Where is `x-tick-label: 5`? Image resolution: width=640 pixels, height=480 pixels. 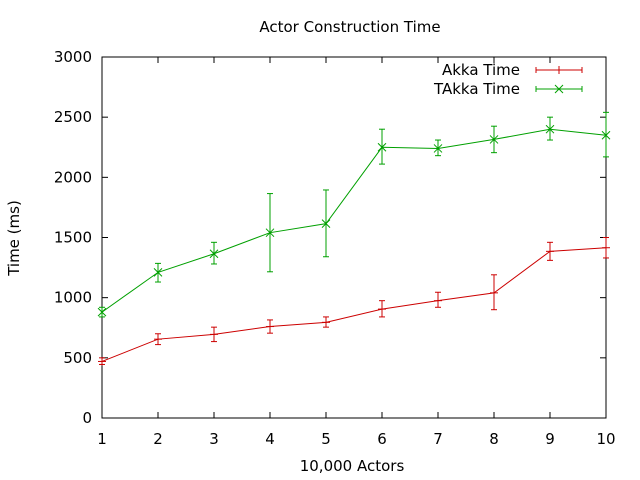 x-tick-label: 5 is located at coordinates (326, 439).